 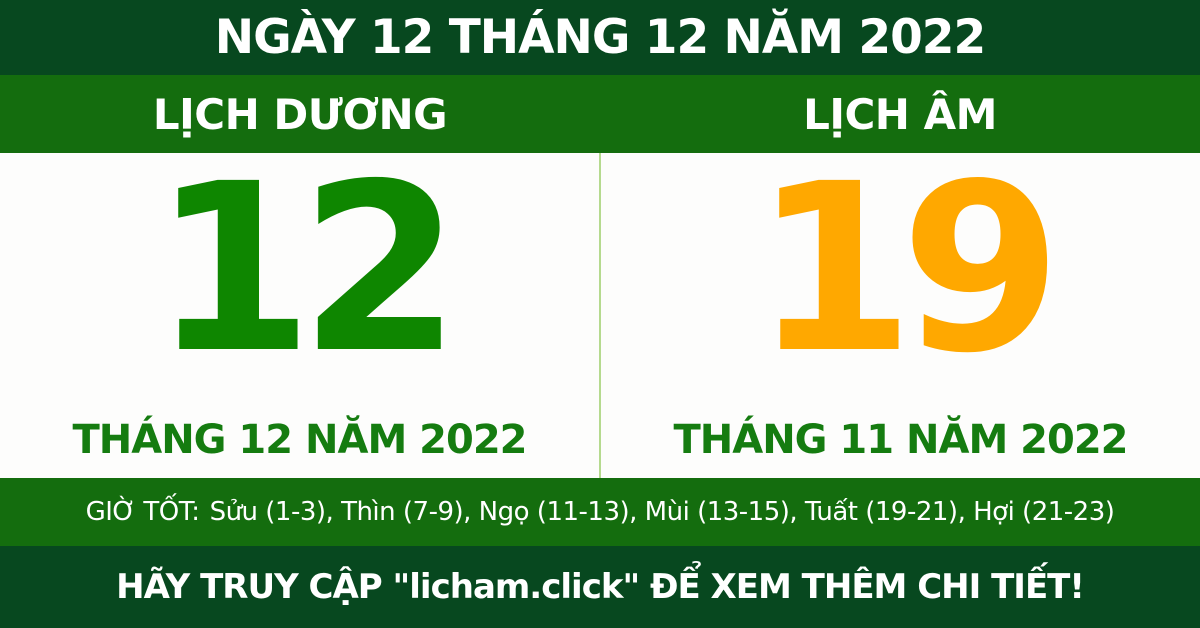 What do you see at coordinates (600, 114) in the screenshot?
I see `calendar-type-header: LỊCH DƯƠNG LỊCH ÂM` at bounding box center [600, 114].